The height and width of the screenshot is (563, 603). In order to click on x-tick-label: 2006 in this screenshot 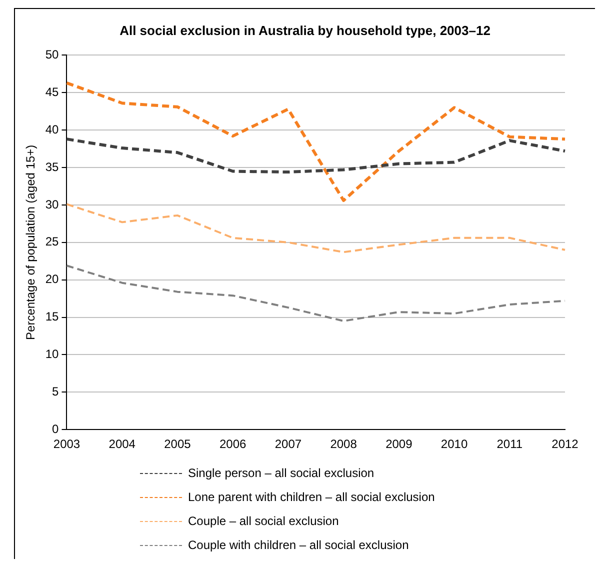, I will do `click(232, 444)`.